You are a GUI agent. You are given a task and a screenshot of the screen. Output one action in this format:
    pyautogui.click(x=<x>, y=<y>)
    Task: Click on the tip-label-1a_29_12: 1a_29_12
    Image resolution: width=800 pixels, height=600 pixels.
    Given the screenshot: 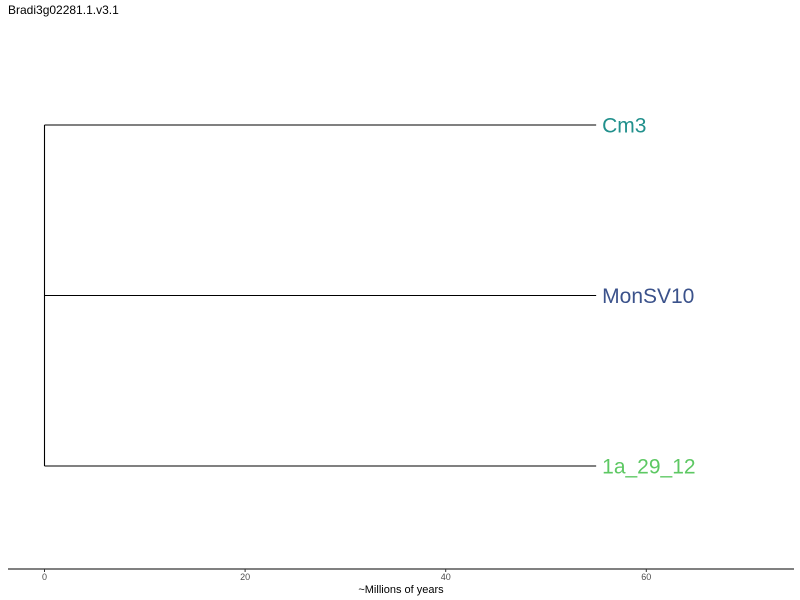 What is the action you would take?
    pyautogui.click(x=648, y=467)
    